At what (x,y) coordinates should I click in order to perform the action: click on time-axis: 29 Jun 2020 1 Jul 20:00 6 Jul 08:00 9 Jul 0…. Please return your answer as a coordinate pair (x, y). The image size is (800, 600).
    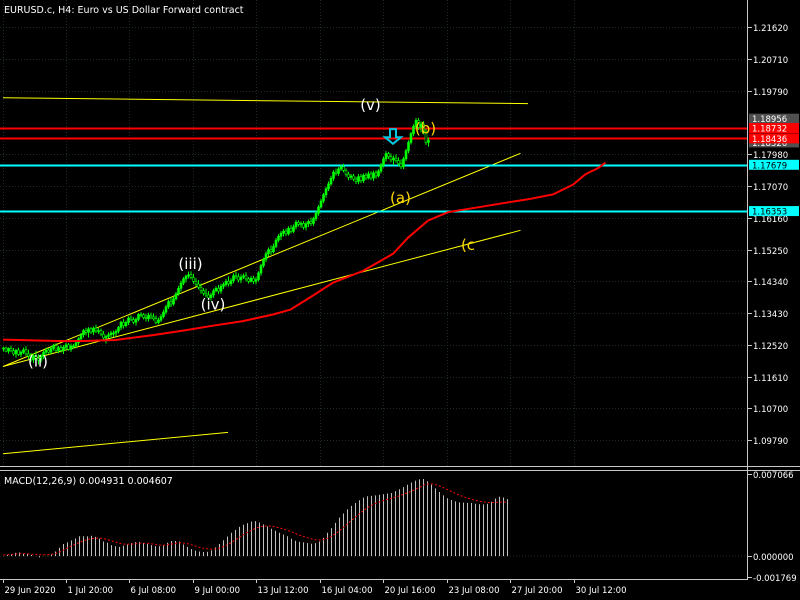
    Looking at the image, I should click on (315, 587).